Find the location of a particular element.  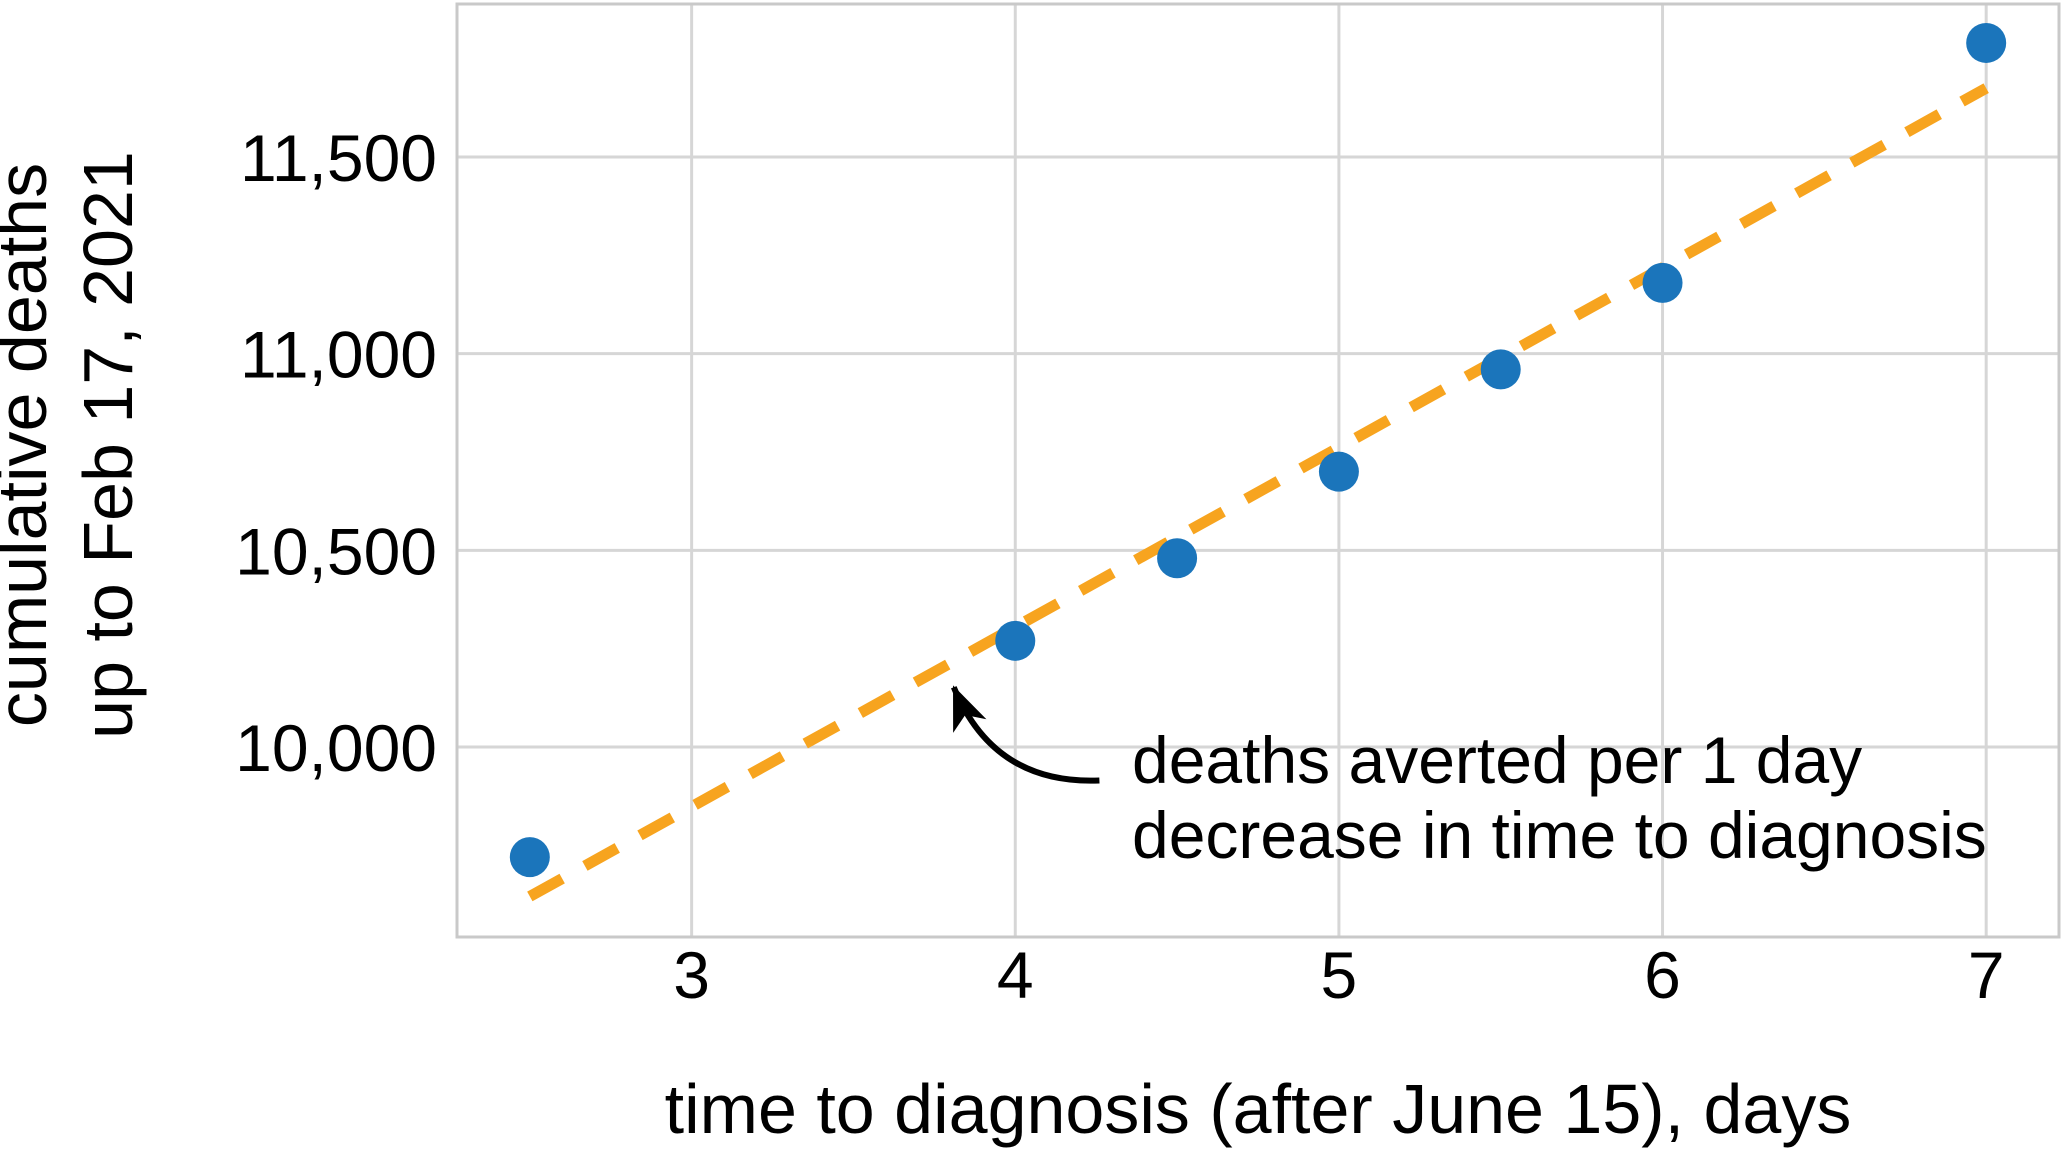

x-tick-label: 4 is located at coordinates (1015, 975).